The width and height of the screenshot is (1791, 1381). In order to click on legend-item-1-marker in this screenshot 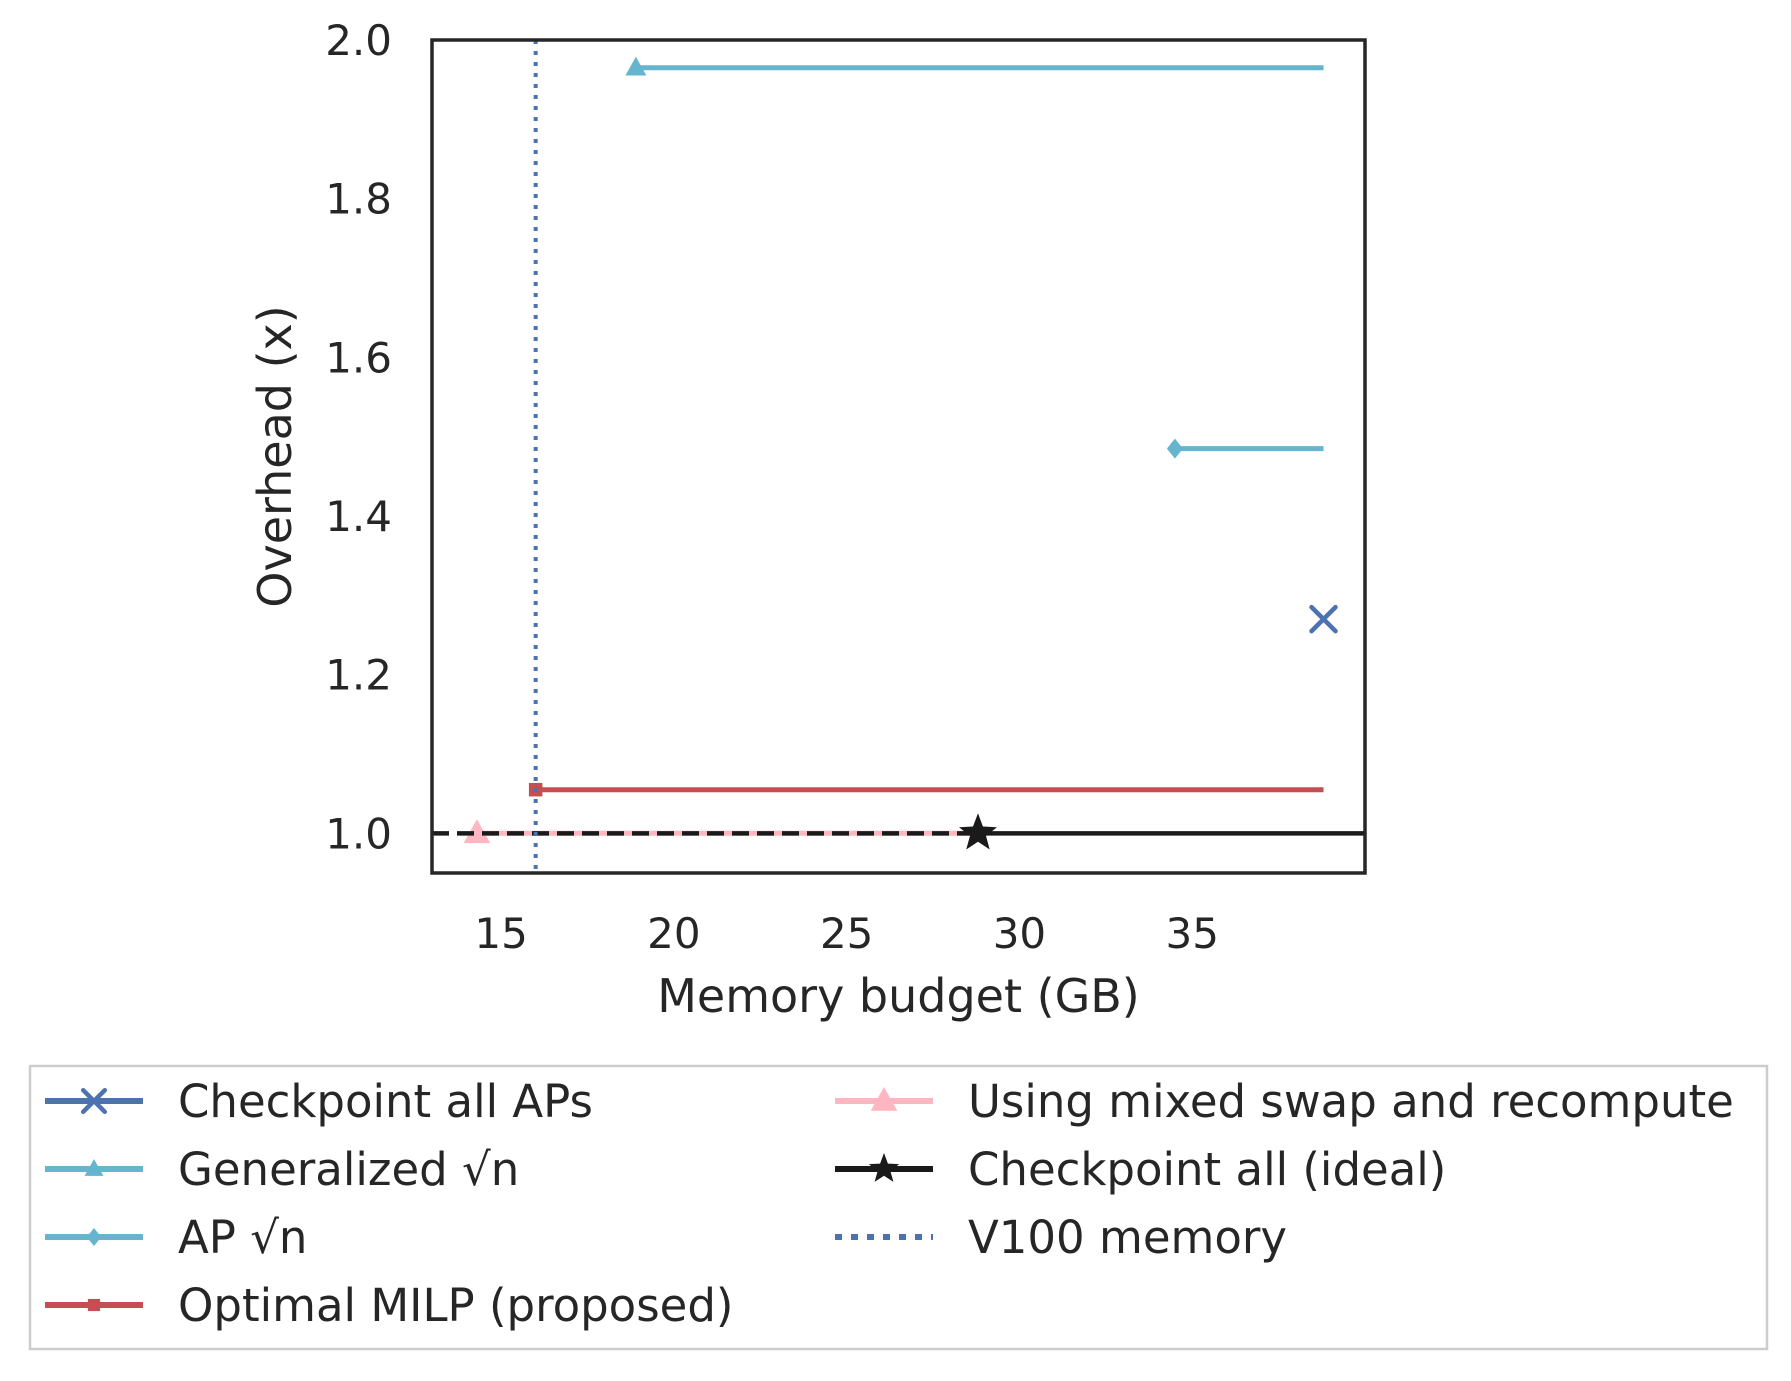, I will do `click(94, 1167)`.